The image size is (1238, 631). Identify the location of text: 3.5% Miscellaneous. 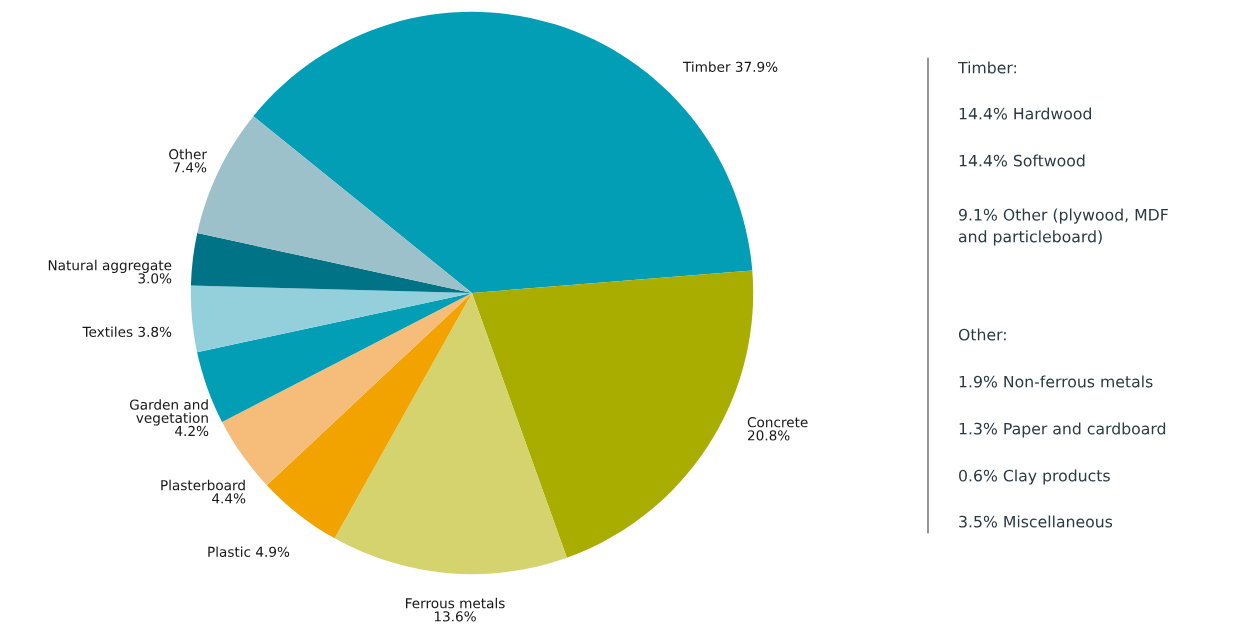
(1036, 521).